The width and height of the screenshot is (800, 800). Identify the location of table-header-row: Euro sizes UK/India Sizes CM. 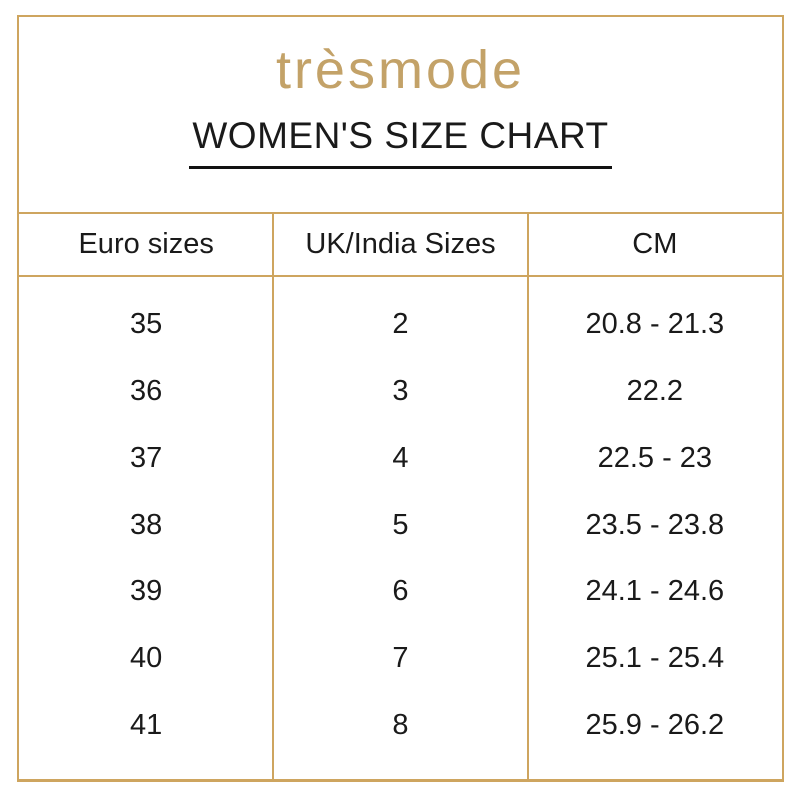
(400, 244).